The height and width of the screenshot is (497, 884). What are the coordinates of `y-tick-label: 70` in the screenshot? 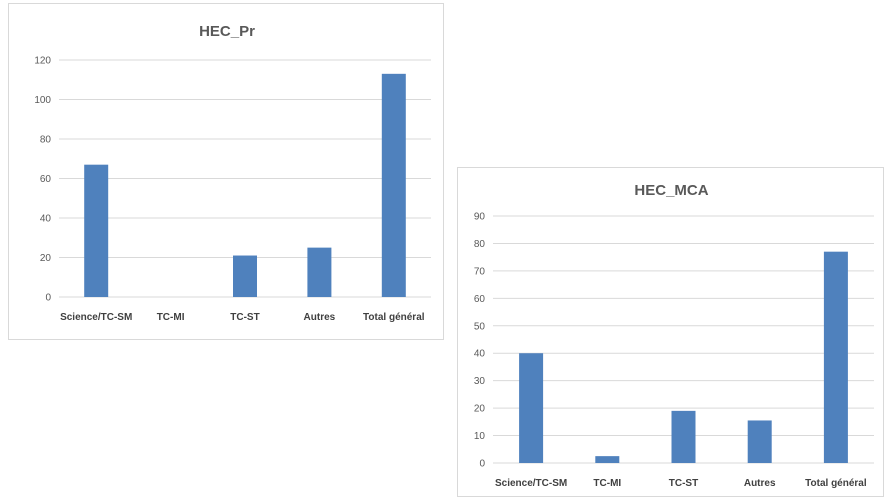 It's located at (480, 271).